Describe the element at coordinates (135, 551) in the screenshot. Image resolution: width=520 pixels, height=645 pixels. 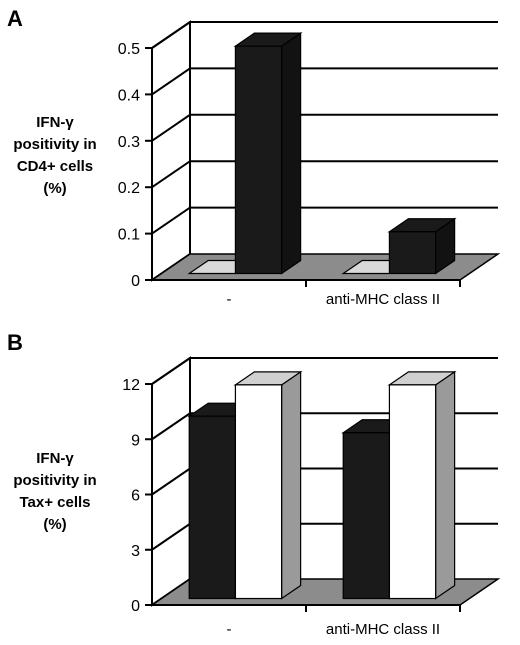
I see `panel-b-ytick-label: 3` at that location.